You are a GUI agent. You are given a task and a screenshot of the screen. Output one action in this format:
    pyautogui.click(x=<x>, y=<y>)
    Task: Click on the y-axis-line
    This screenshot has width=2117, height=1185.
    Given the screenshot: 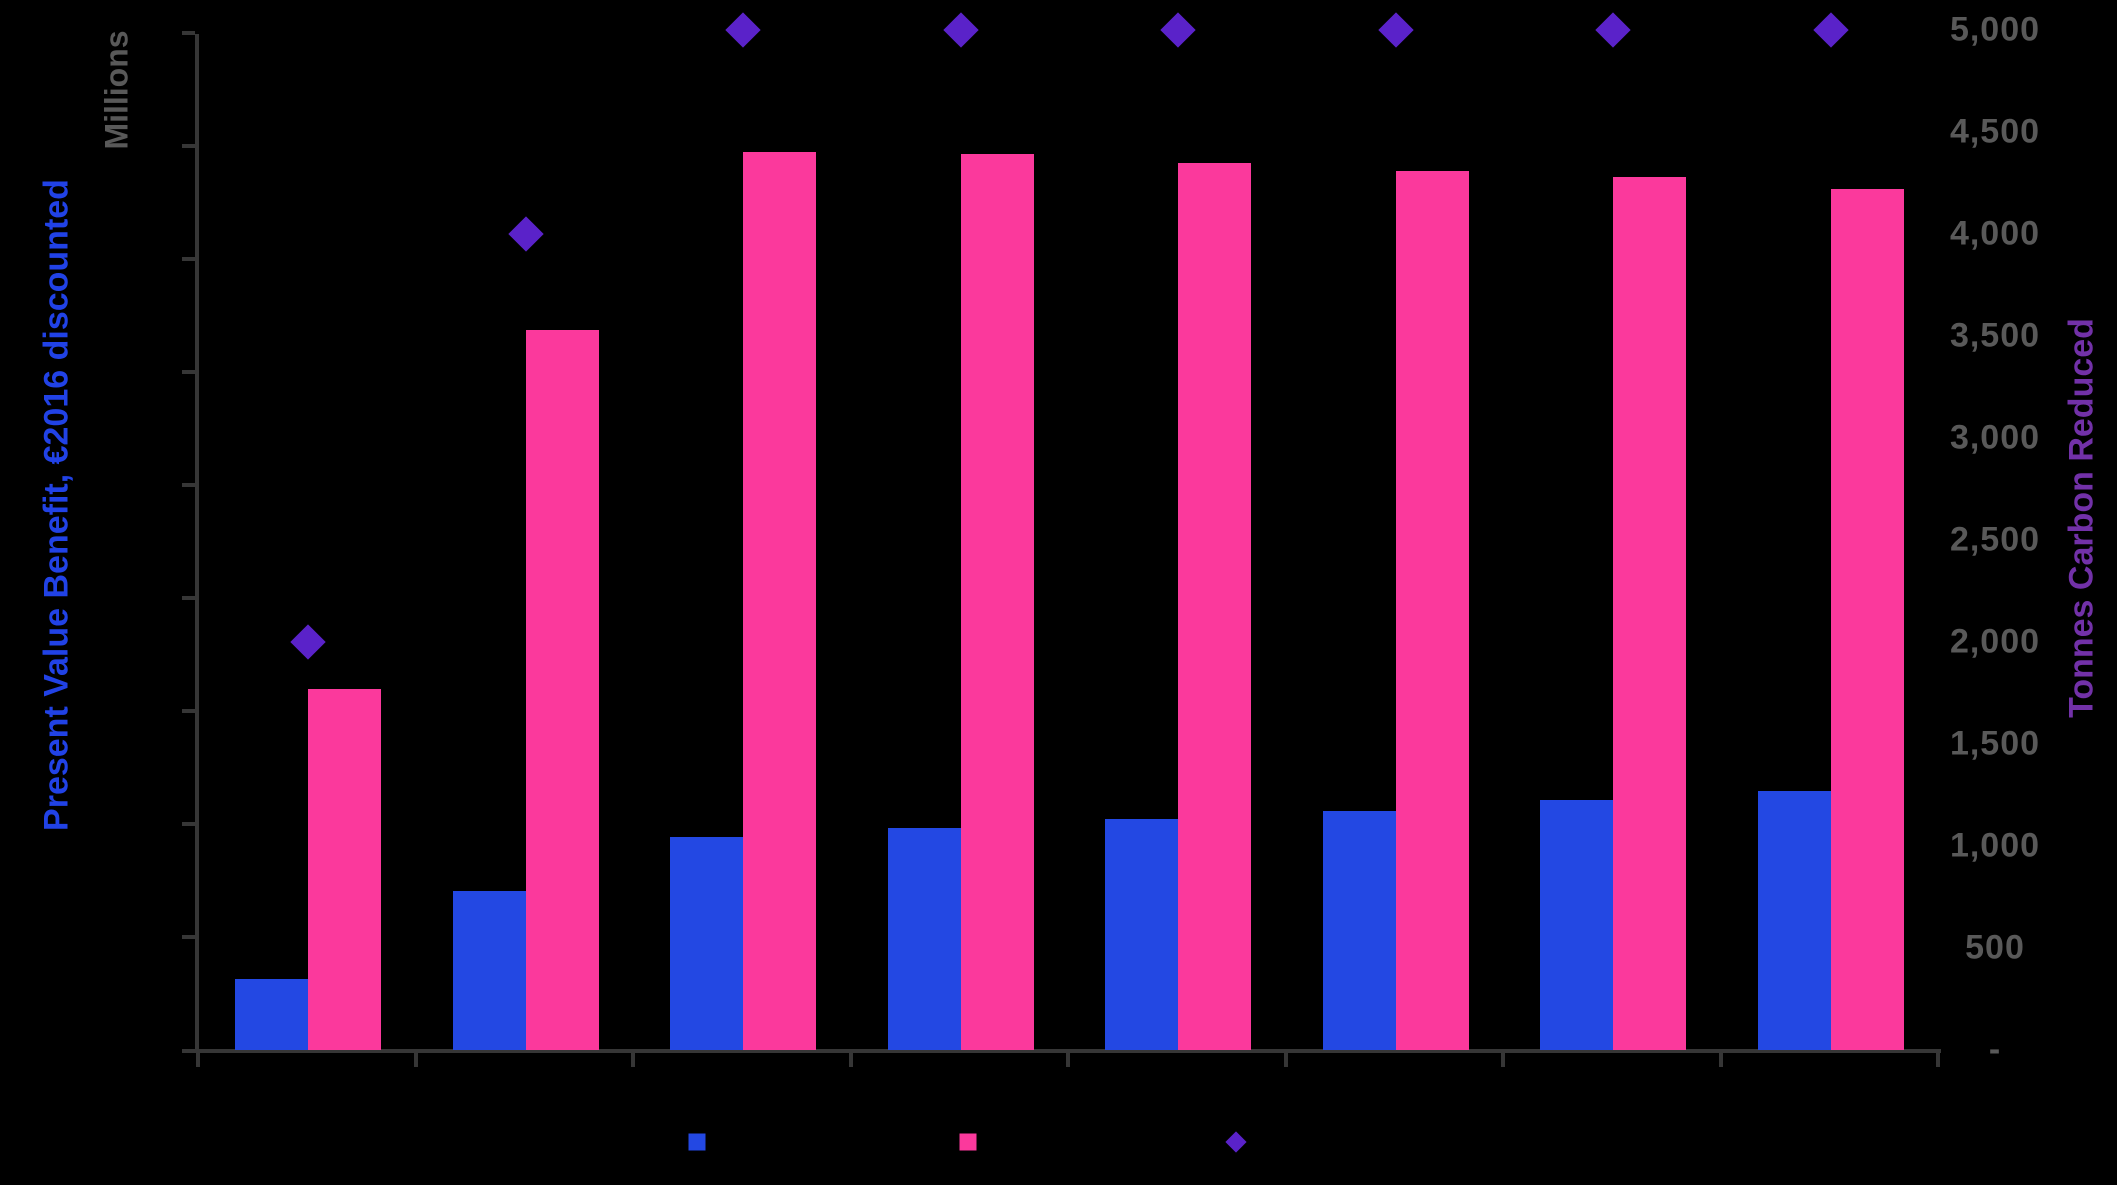 What is the action you would take?
    pyautogui.click(x=197, y=543)
    